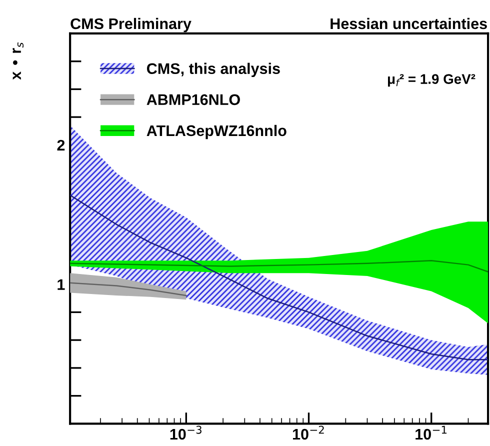  What do you see at coordinates (431, 433) in the screenshot?
I see `x-tick-label: 10$^{−1}$` at bounding box center [431, 433].